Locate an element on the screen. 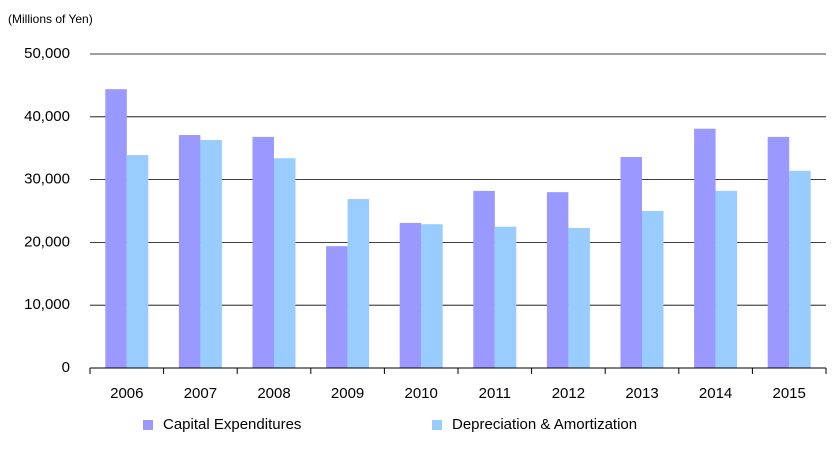  x-tick-label: 2010 is located at coordinates (421, 393).